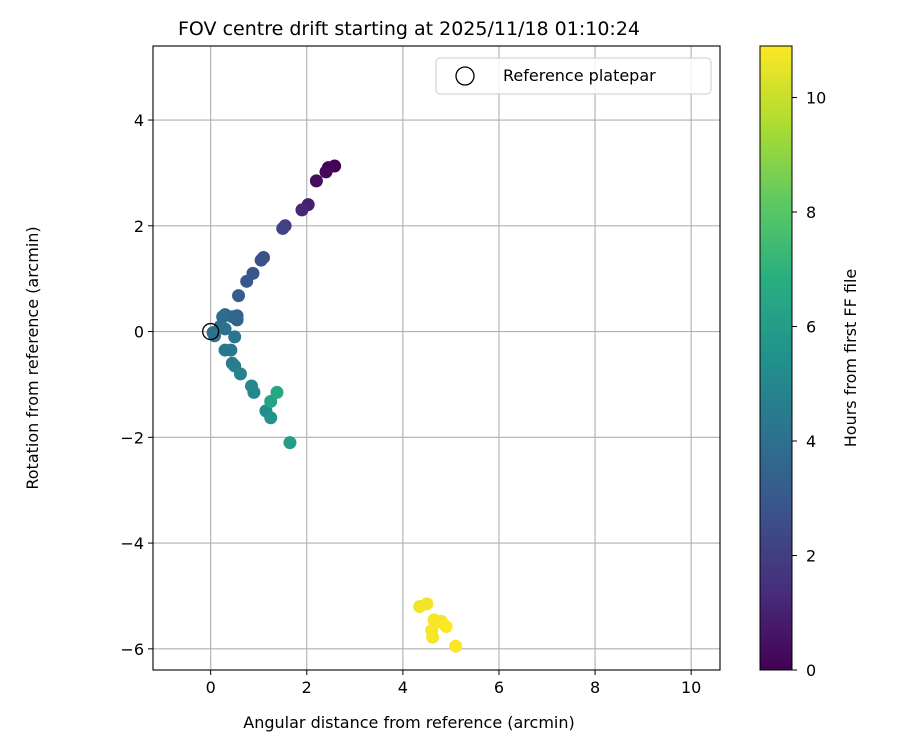  Describe the element at coordinates (139, 226) in the screenshot. I see `y-tick-label: 2` at that location.